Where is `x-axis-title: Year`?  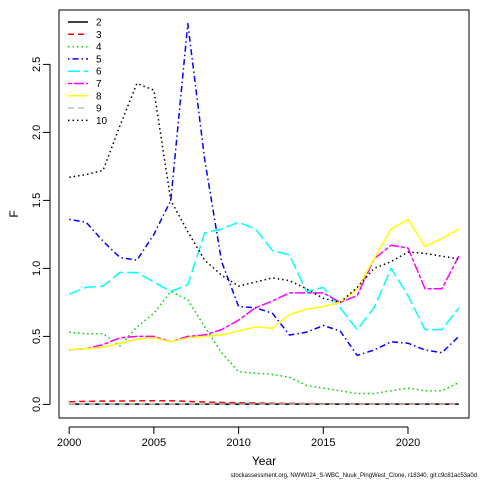
x-axis-title: Year is located at coordinates (264, 461).